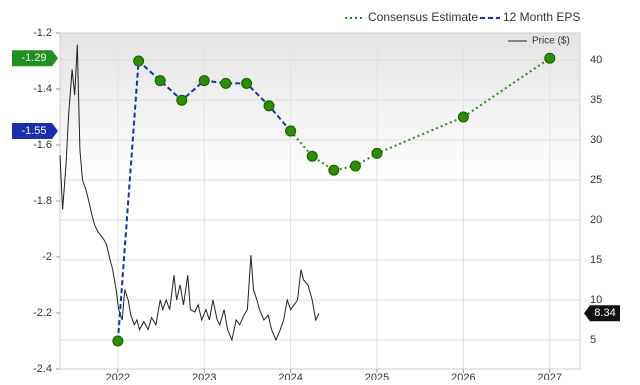 This screenshot has width=640, height=385. What do you see at coordinates (596, 100) in the screenshot?
I see `y2-tick-label: 35` at bounding box center [596, 100].